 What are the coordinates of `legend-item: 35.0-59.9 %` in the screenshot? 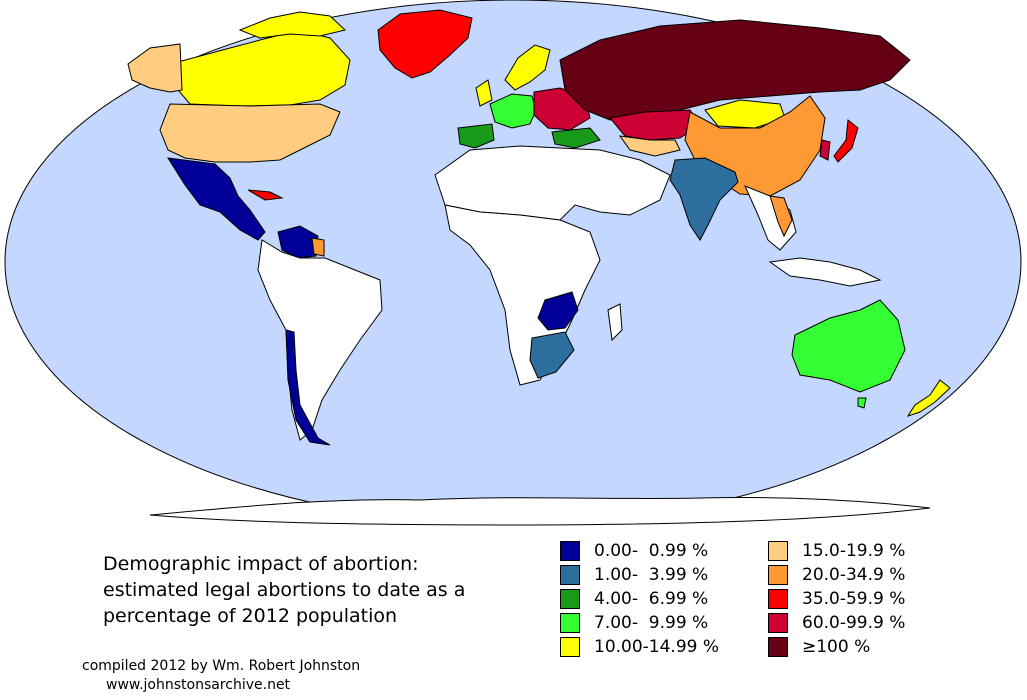 It's located at (836, 599).